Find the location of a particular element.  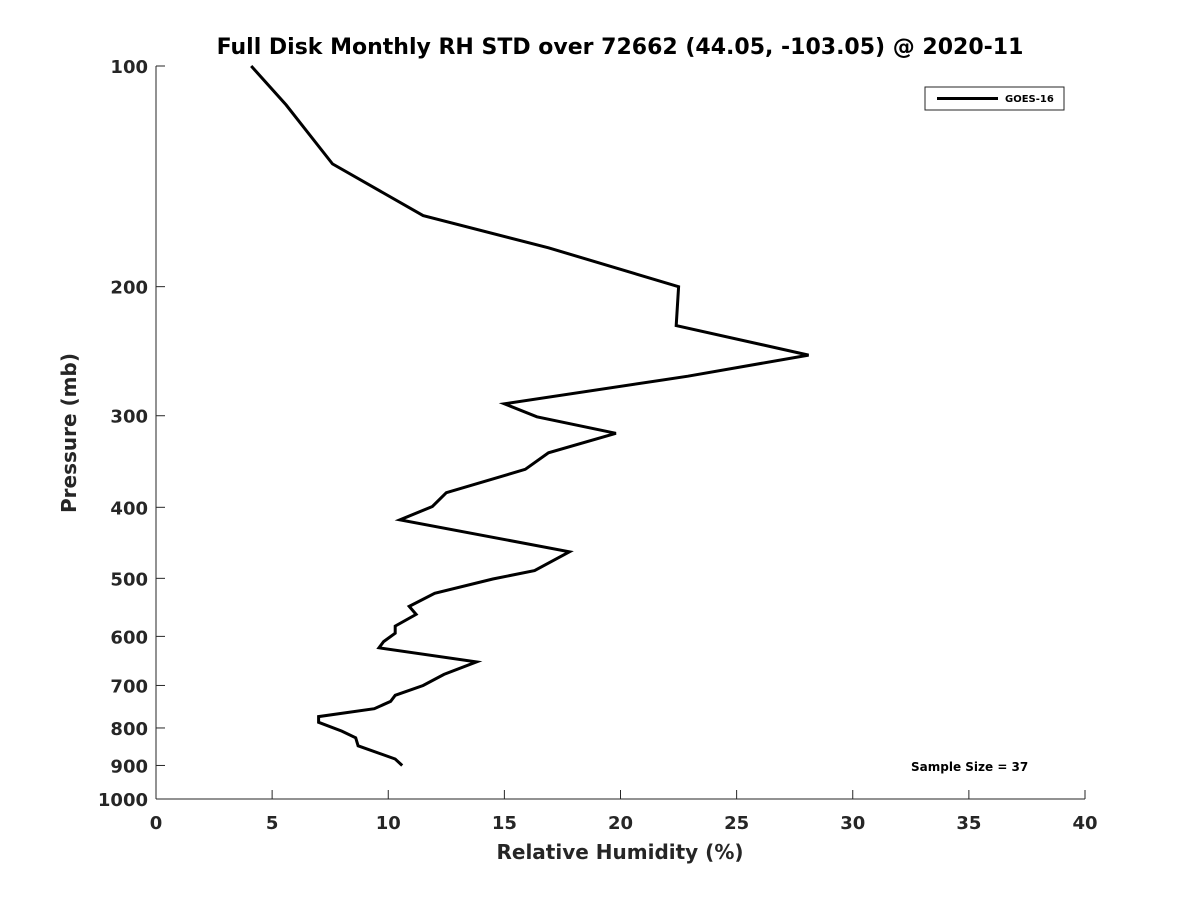

y-axis-label: Pressure (mb) is located at coordinates (69, 433).